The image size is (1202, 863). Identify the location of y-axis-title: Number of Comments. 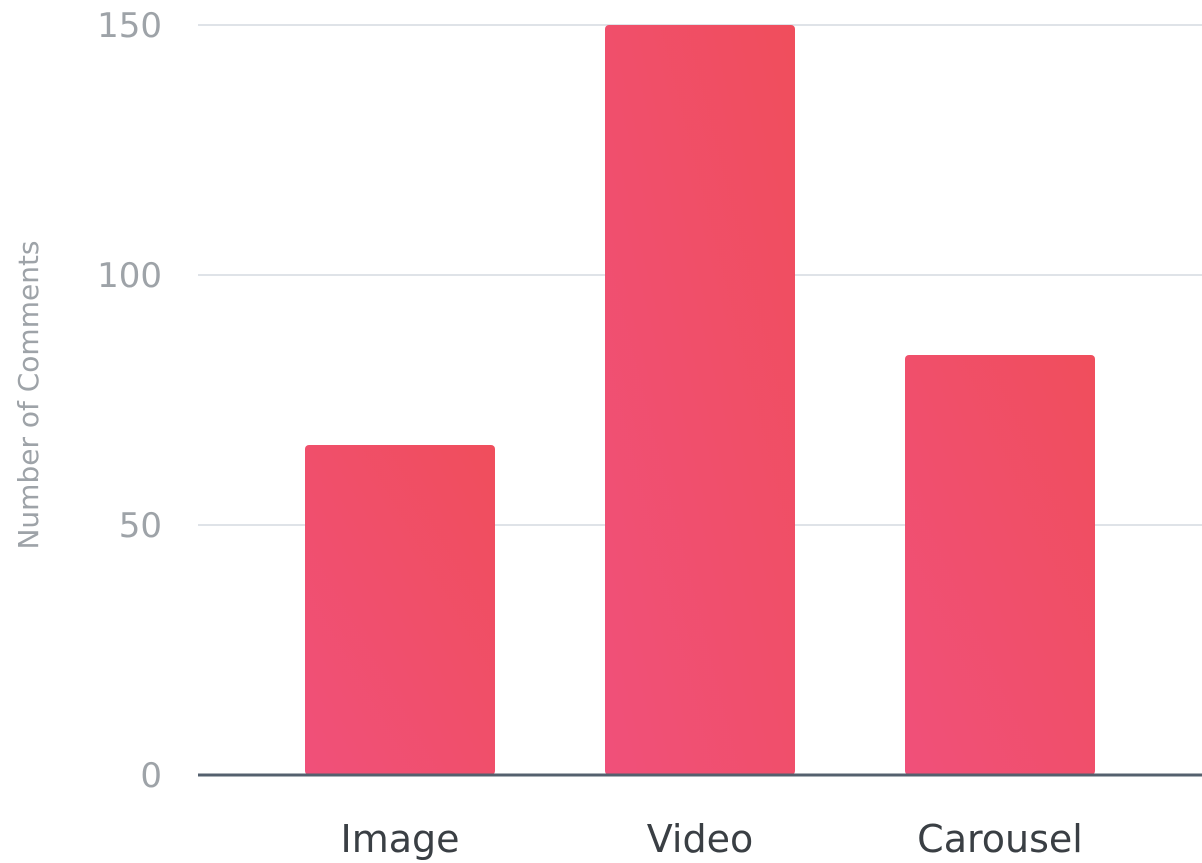
(28, 394).